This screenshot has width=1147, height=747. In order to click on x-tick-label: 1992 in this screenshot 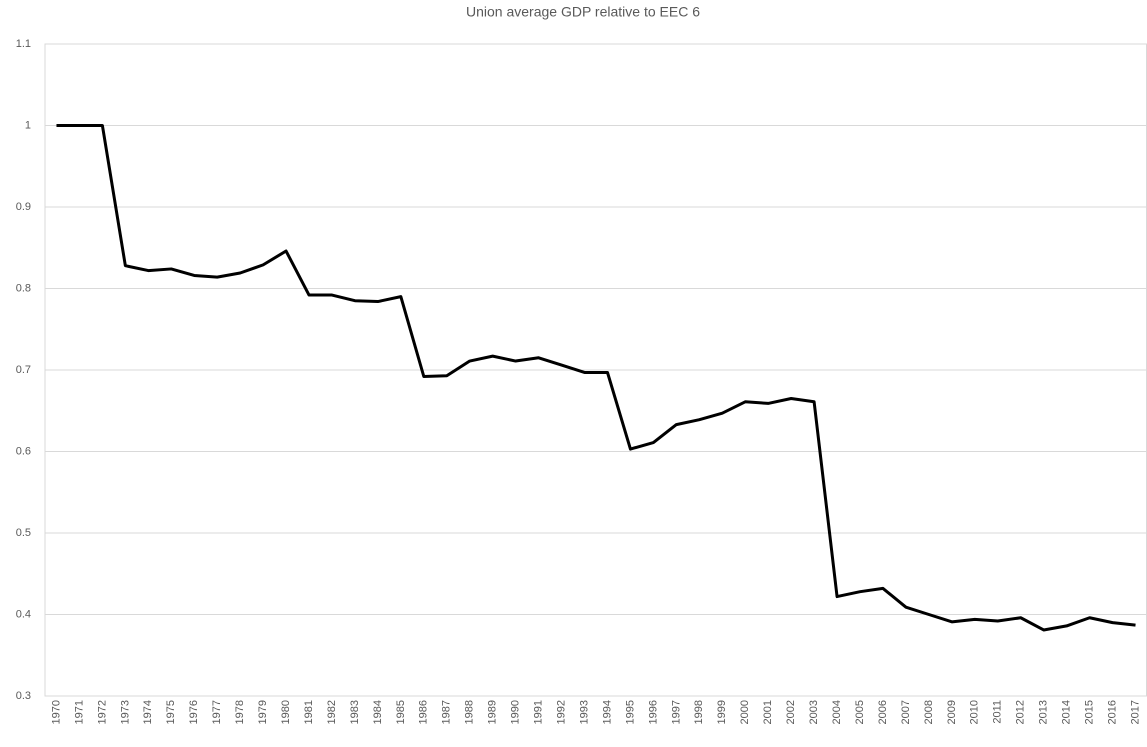, I will do `click(561, 712)`.